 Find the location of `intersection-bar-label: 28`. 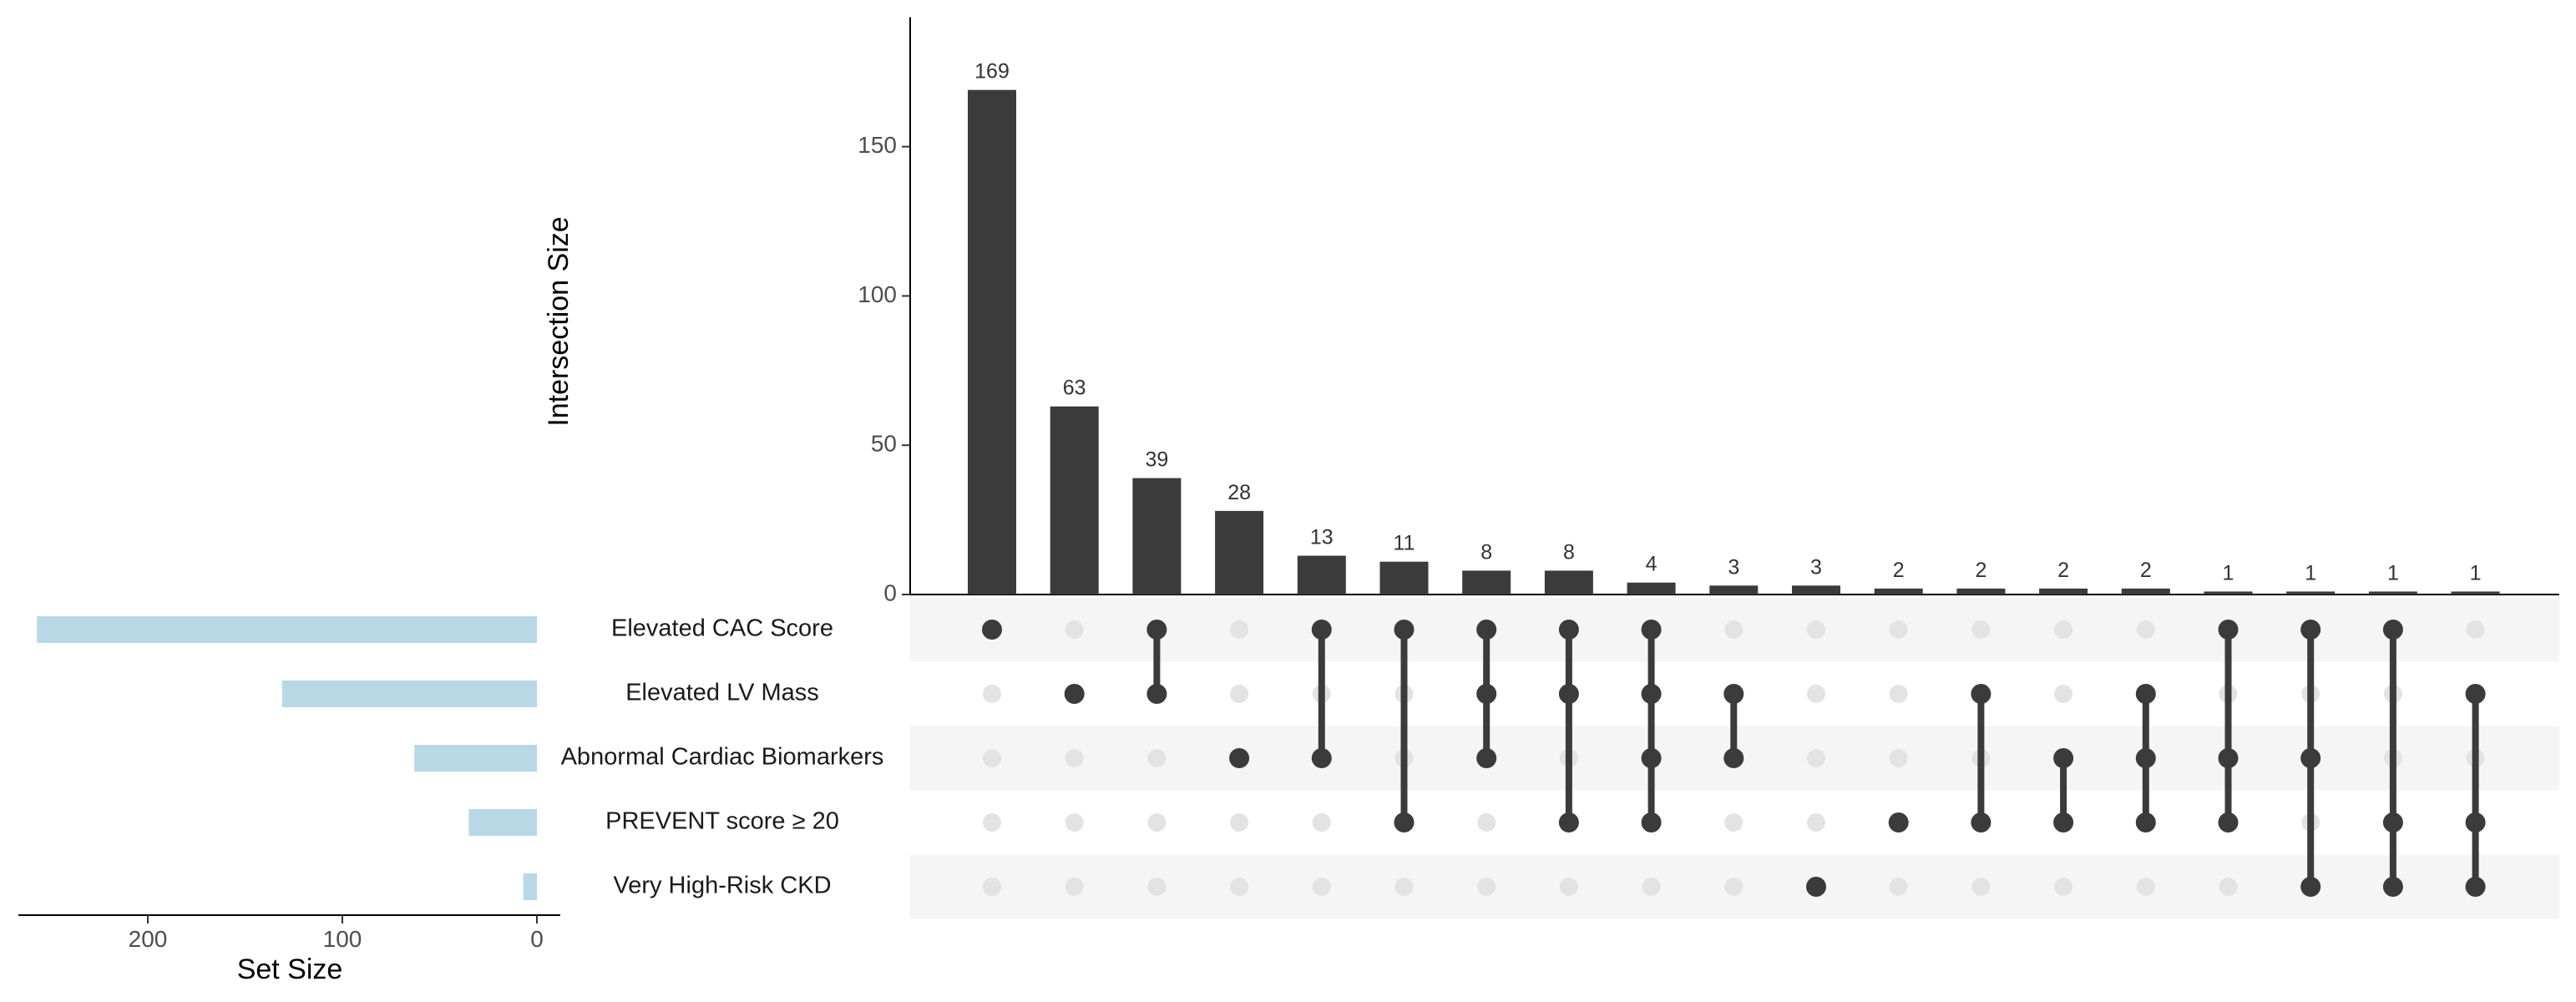

intersection-bar-label: 28 is located at coordinates (1239, 492).